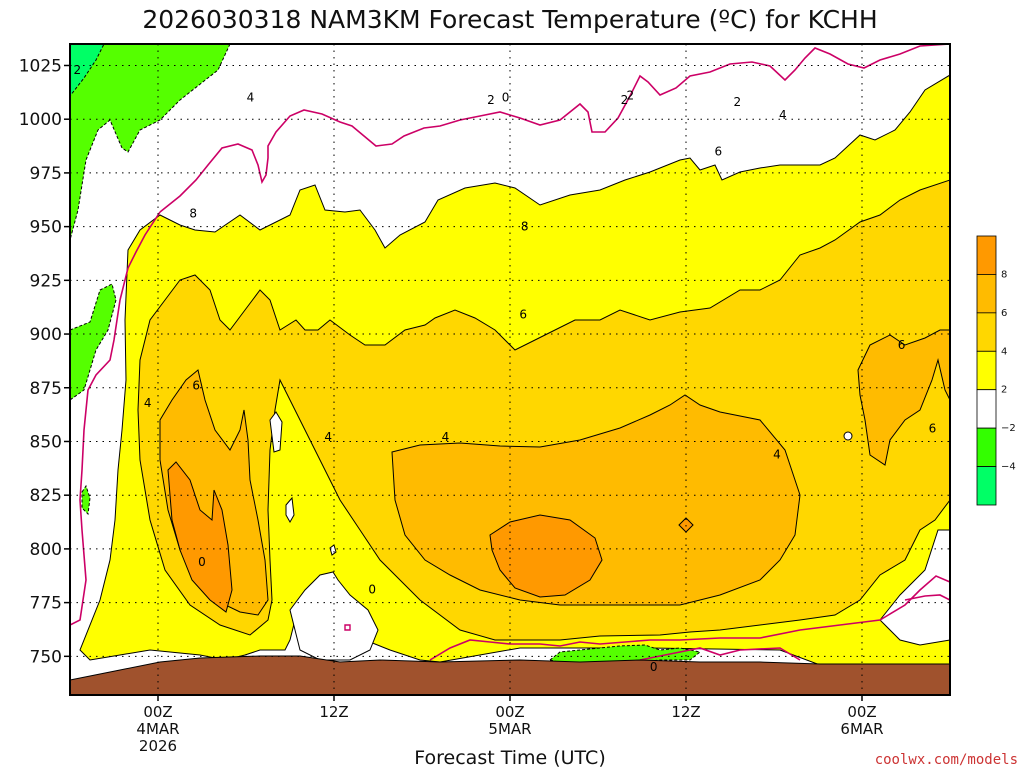  What do you see at coordinates (46, 389) in the screenshot?
I see `y-tick-label: 875` at bounding box center [46, 389].